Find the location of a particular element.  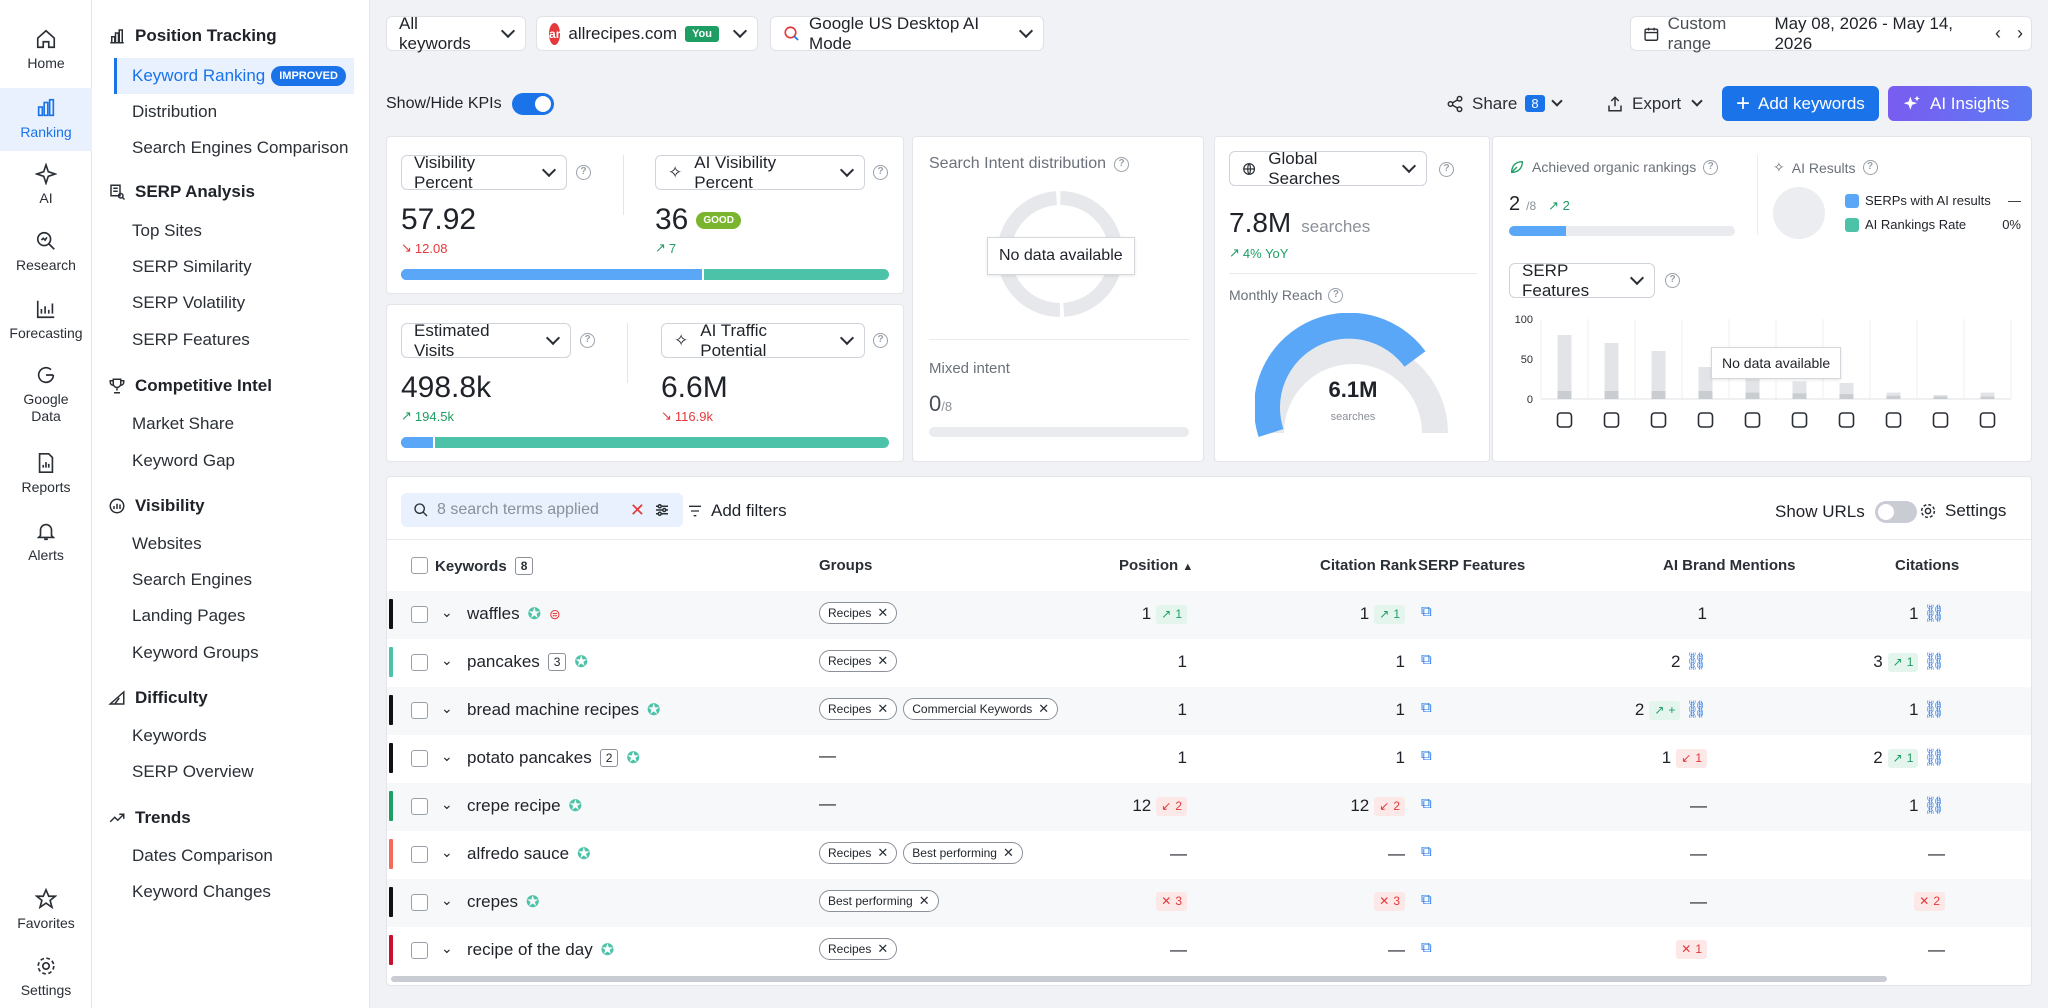

col-position: Position ▲ is located at coordinates (1156, 565).